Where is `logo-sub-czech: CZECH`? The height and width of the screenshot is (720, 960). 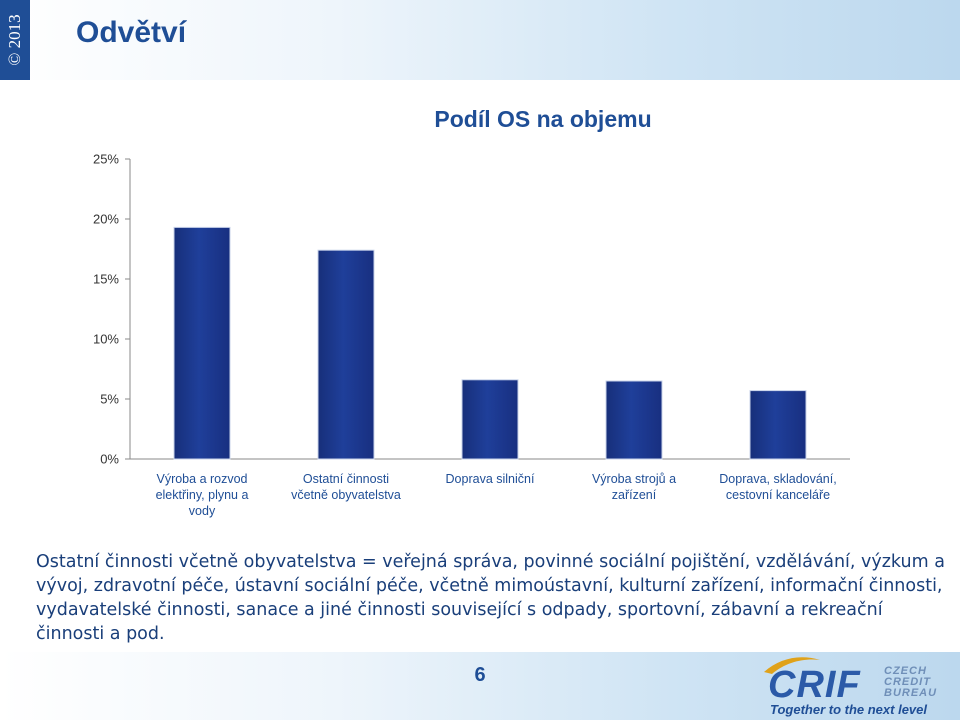
logo-sub-czech: CZECH is located at coordinates (905, 671).